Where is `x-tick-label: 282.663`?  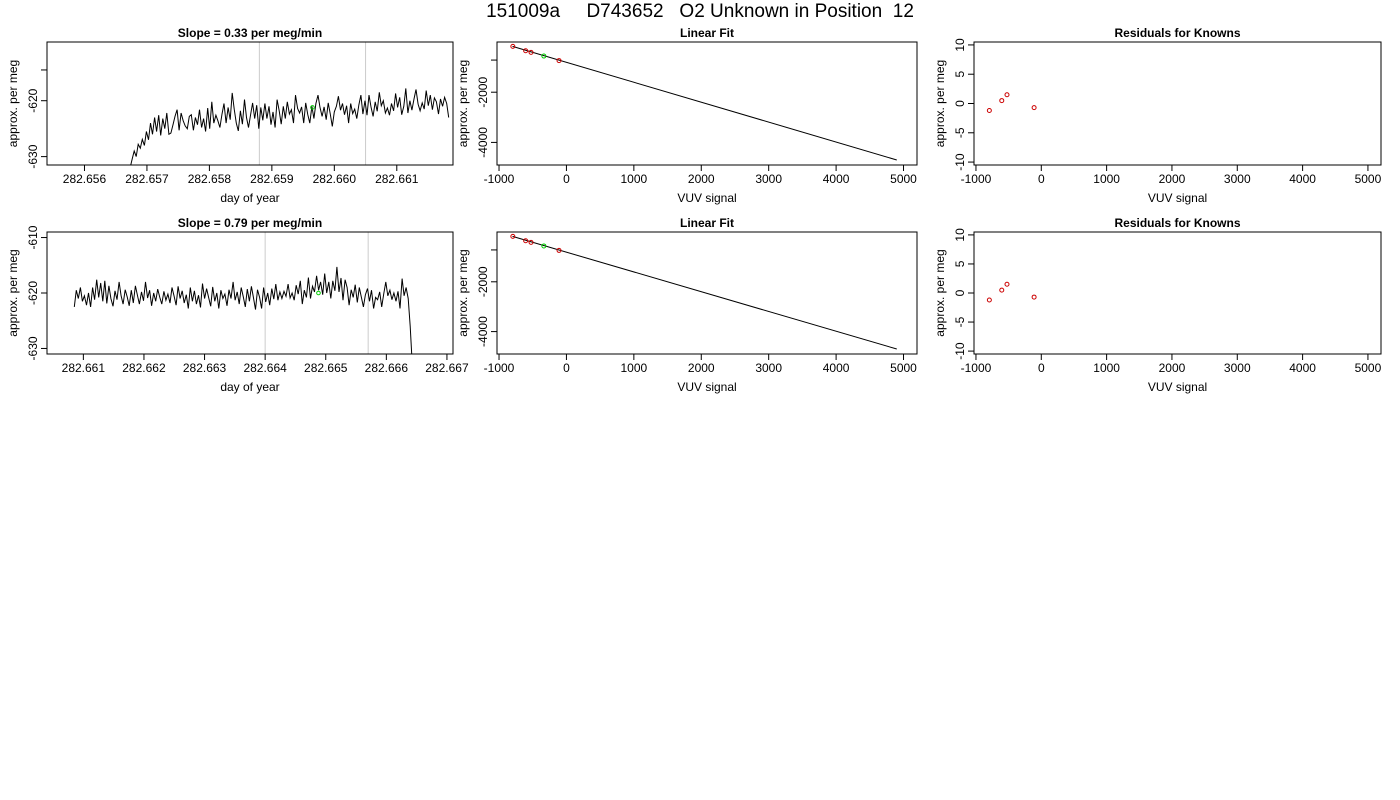
x-tick-label: 282.663 is located at coordinates (205, 368).